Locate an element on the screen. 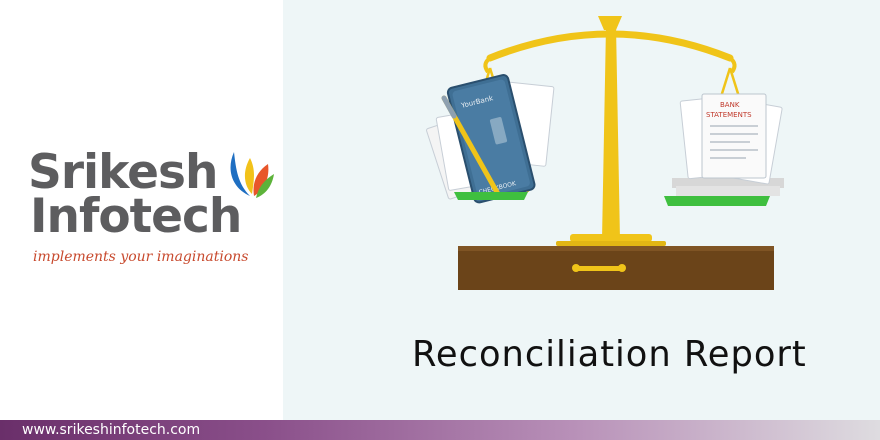 This screenshot has height=440, width=880. checkbook-group: YourBank CHECKBOOK is located at coordinates (490, 139).